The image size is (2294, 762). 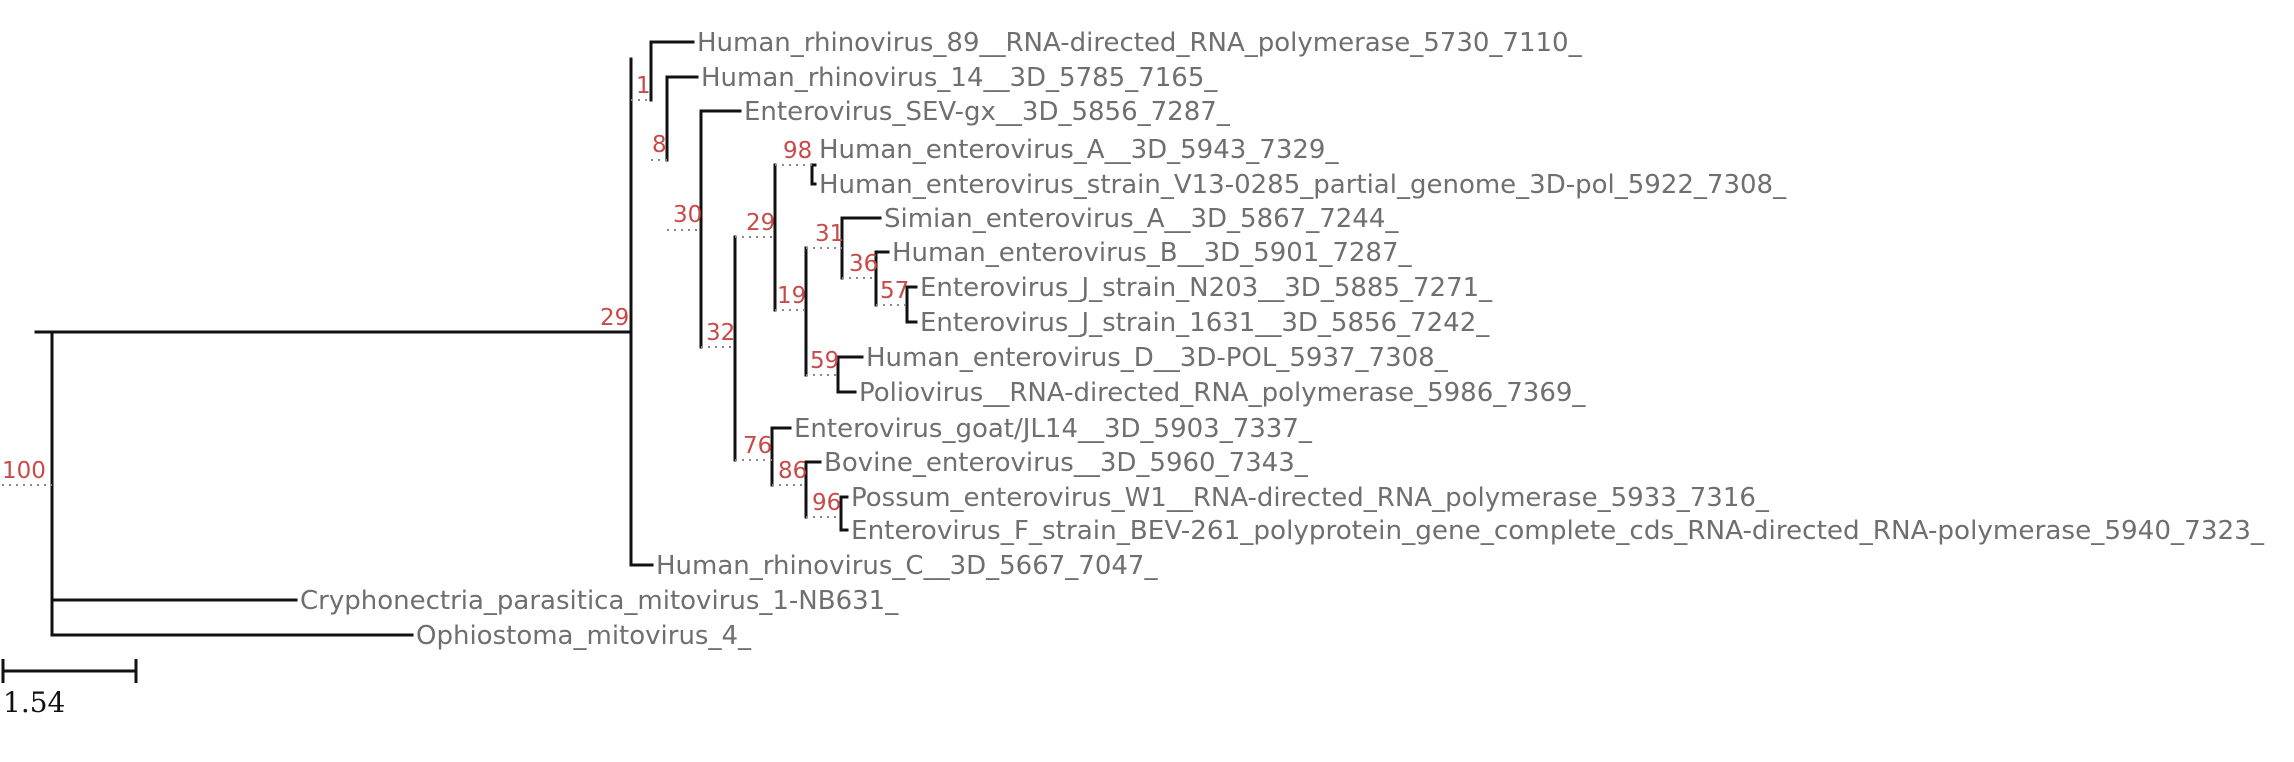 What do you see at coordinates (1053, 429) in the screenshot?
I see `leaf-label: Enterovirus_goat/JL14__3D_5903_7337_` at bounding box center [1053, 429].